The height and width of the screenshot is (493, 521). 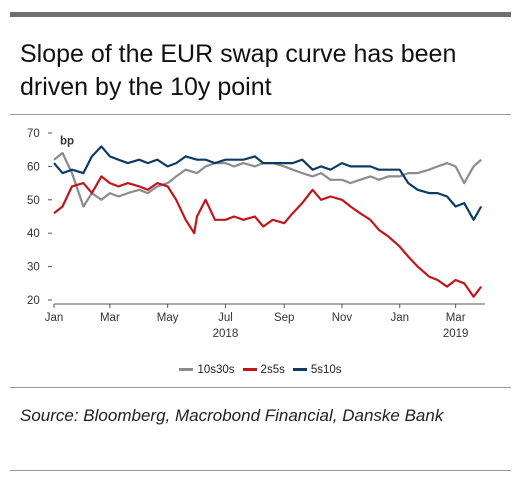 I want to click on y-tick-label: 60, so click(x=33, y=167).